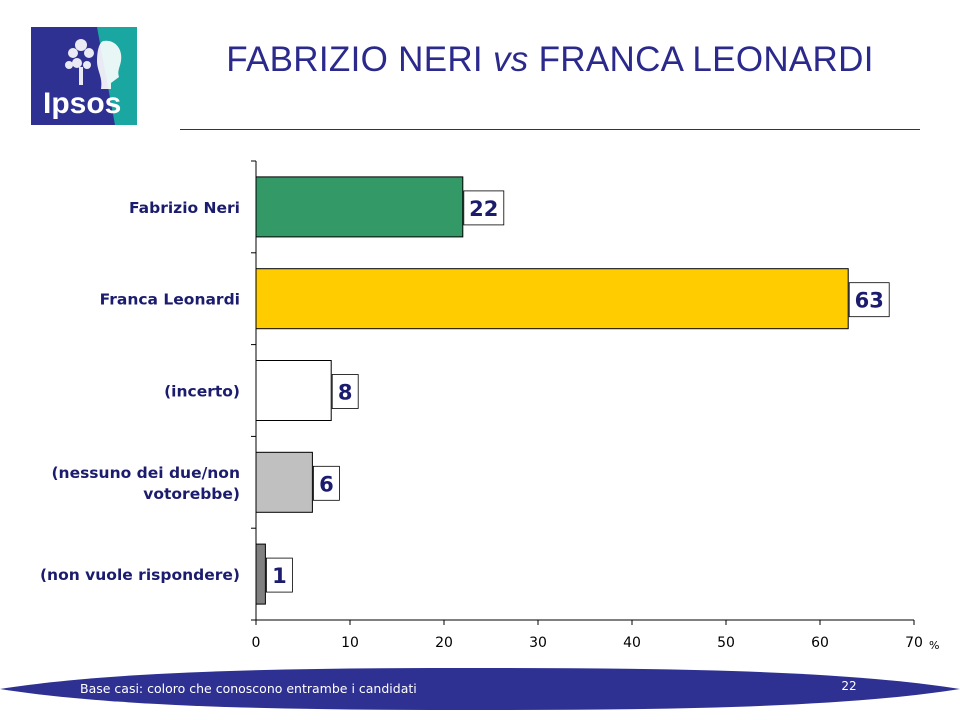  Describe the element at coordinates (726, 643) in the screenshot. I see `x-tick-label: 50` at that location.